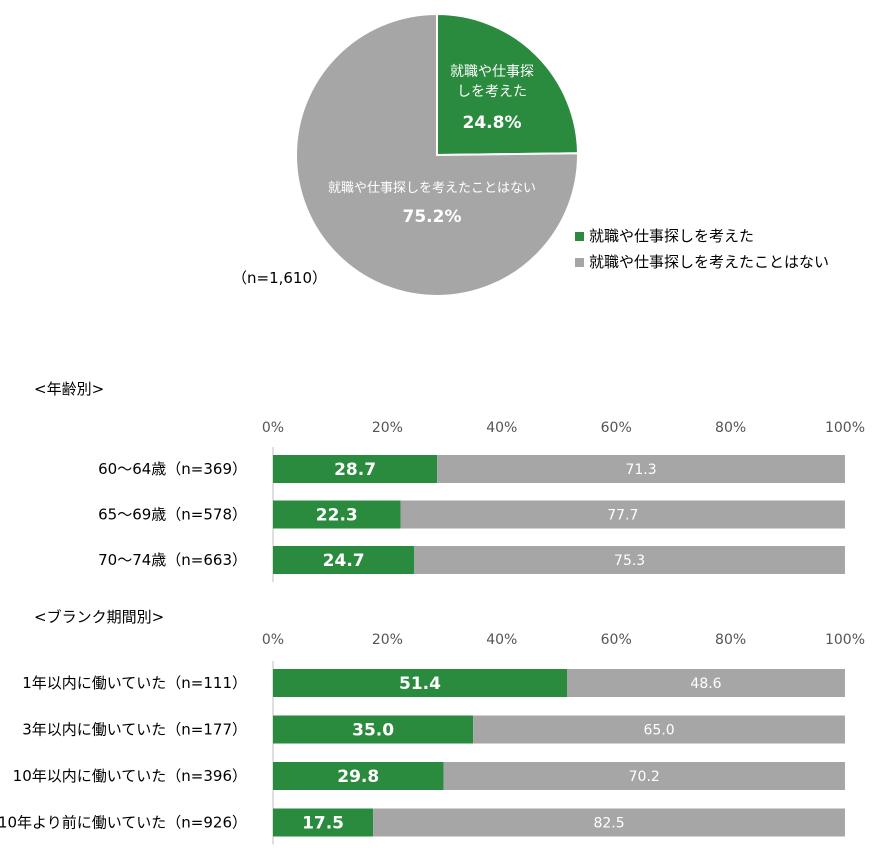 The image size is (878, 860). What do you see at coordinates (492, 92) in the screenshot?
I see `pie-slice-label: しを考えた` at bounding box center [492, 92].